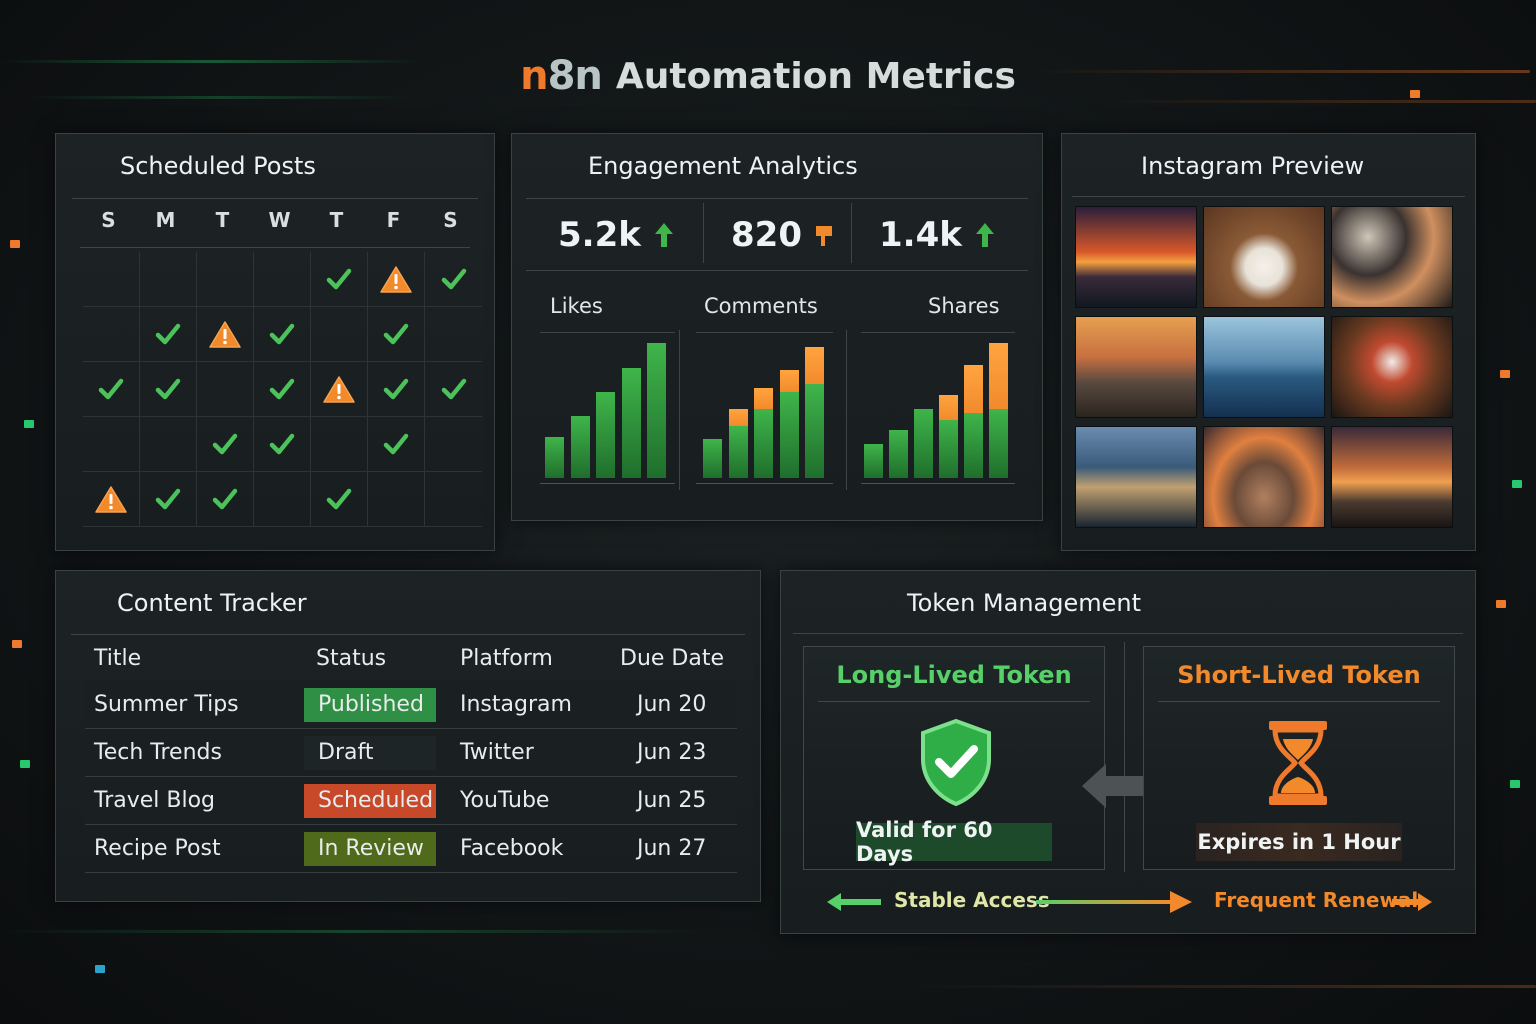 Image resolution: width=1536 pixels, height=1024 pixels. Describe the element at coordinates (506, 658) in the screenshot. I see `column-platform: Platform` at that location.